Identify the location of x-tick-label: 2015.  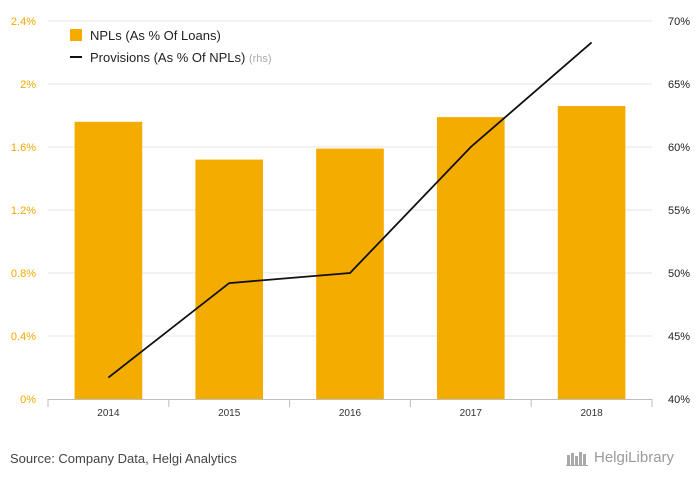
(229, 413).